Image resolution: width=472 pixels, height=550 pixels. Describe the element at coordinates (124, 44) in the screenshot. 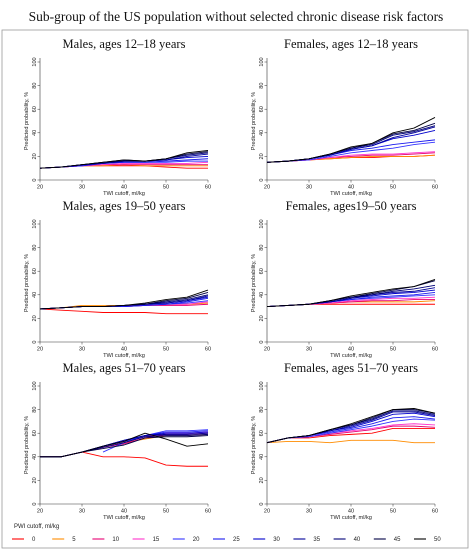

I see `panel-title: Males, ages 12–18 years` at that location.